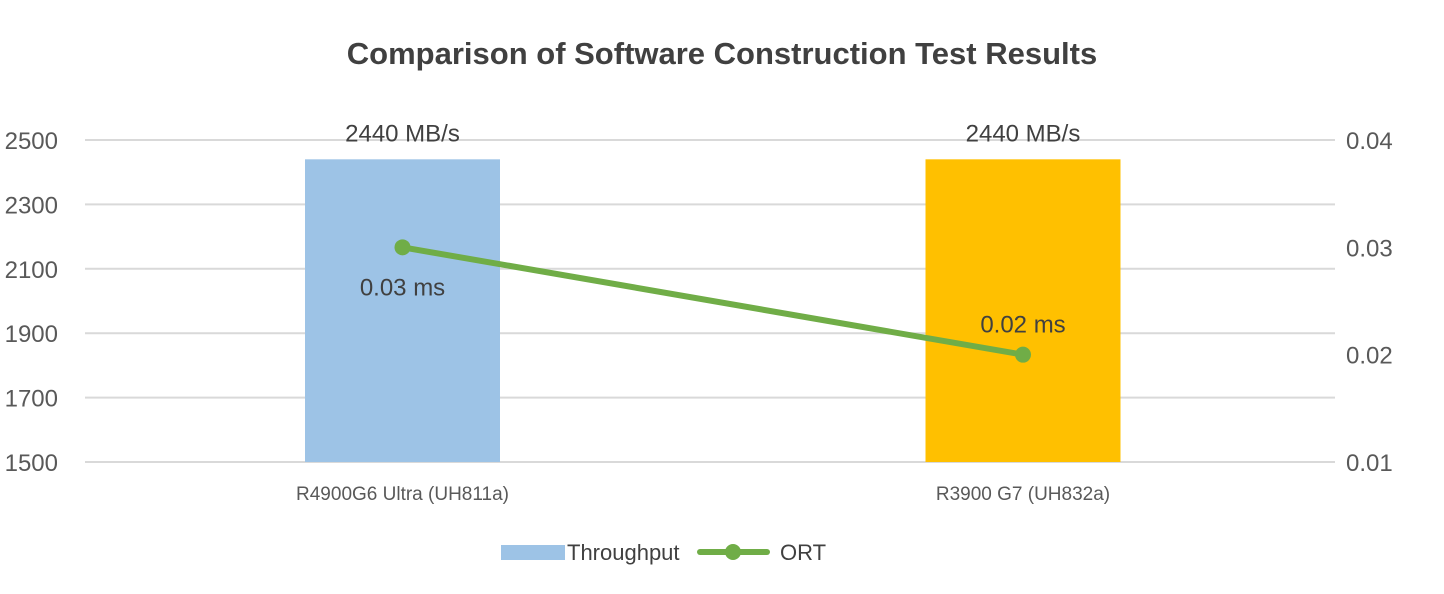 The width and height of the screenshot is (1444, 594). What do you see at coordinates (31, 334) in the screenshot?
I see `left-tick-label: 1900` at bounding box center [31, 334].